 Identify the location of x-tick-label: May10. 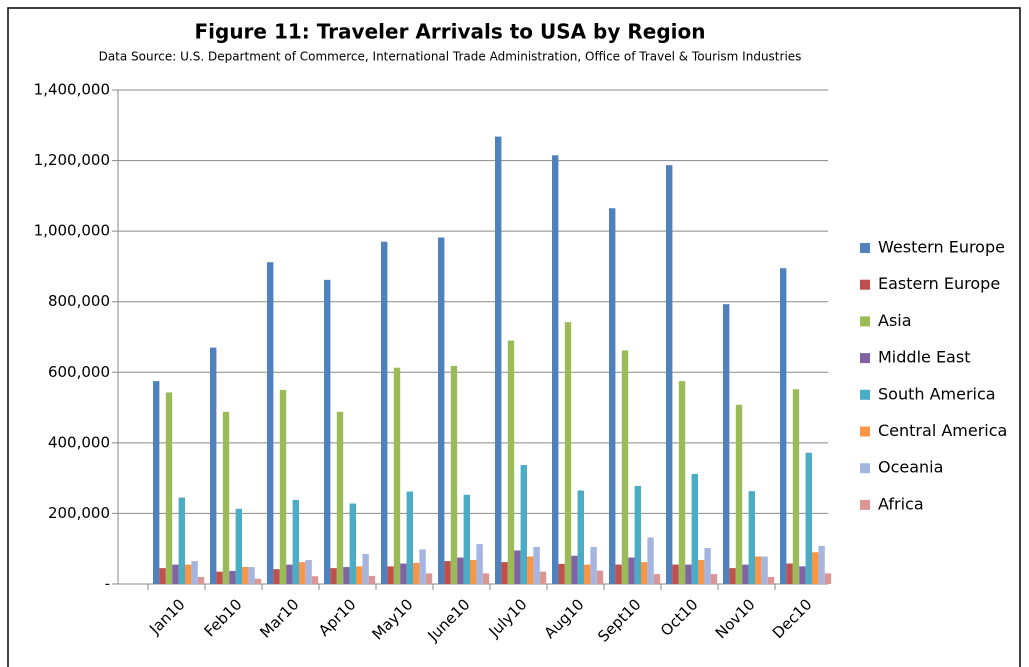
(392, 619).